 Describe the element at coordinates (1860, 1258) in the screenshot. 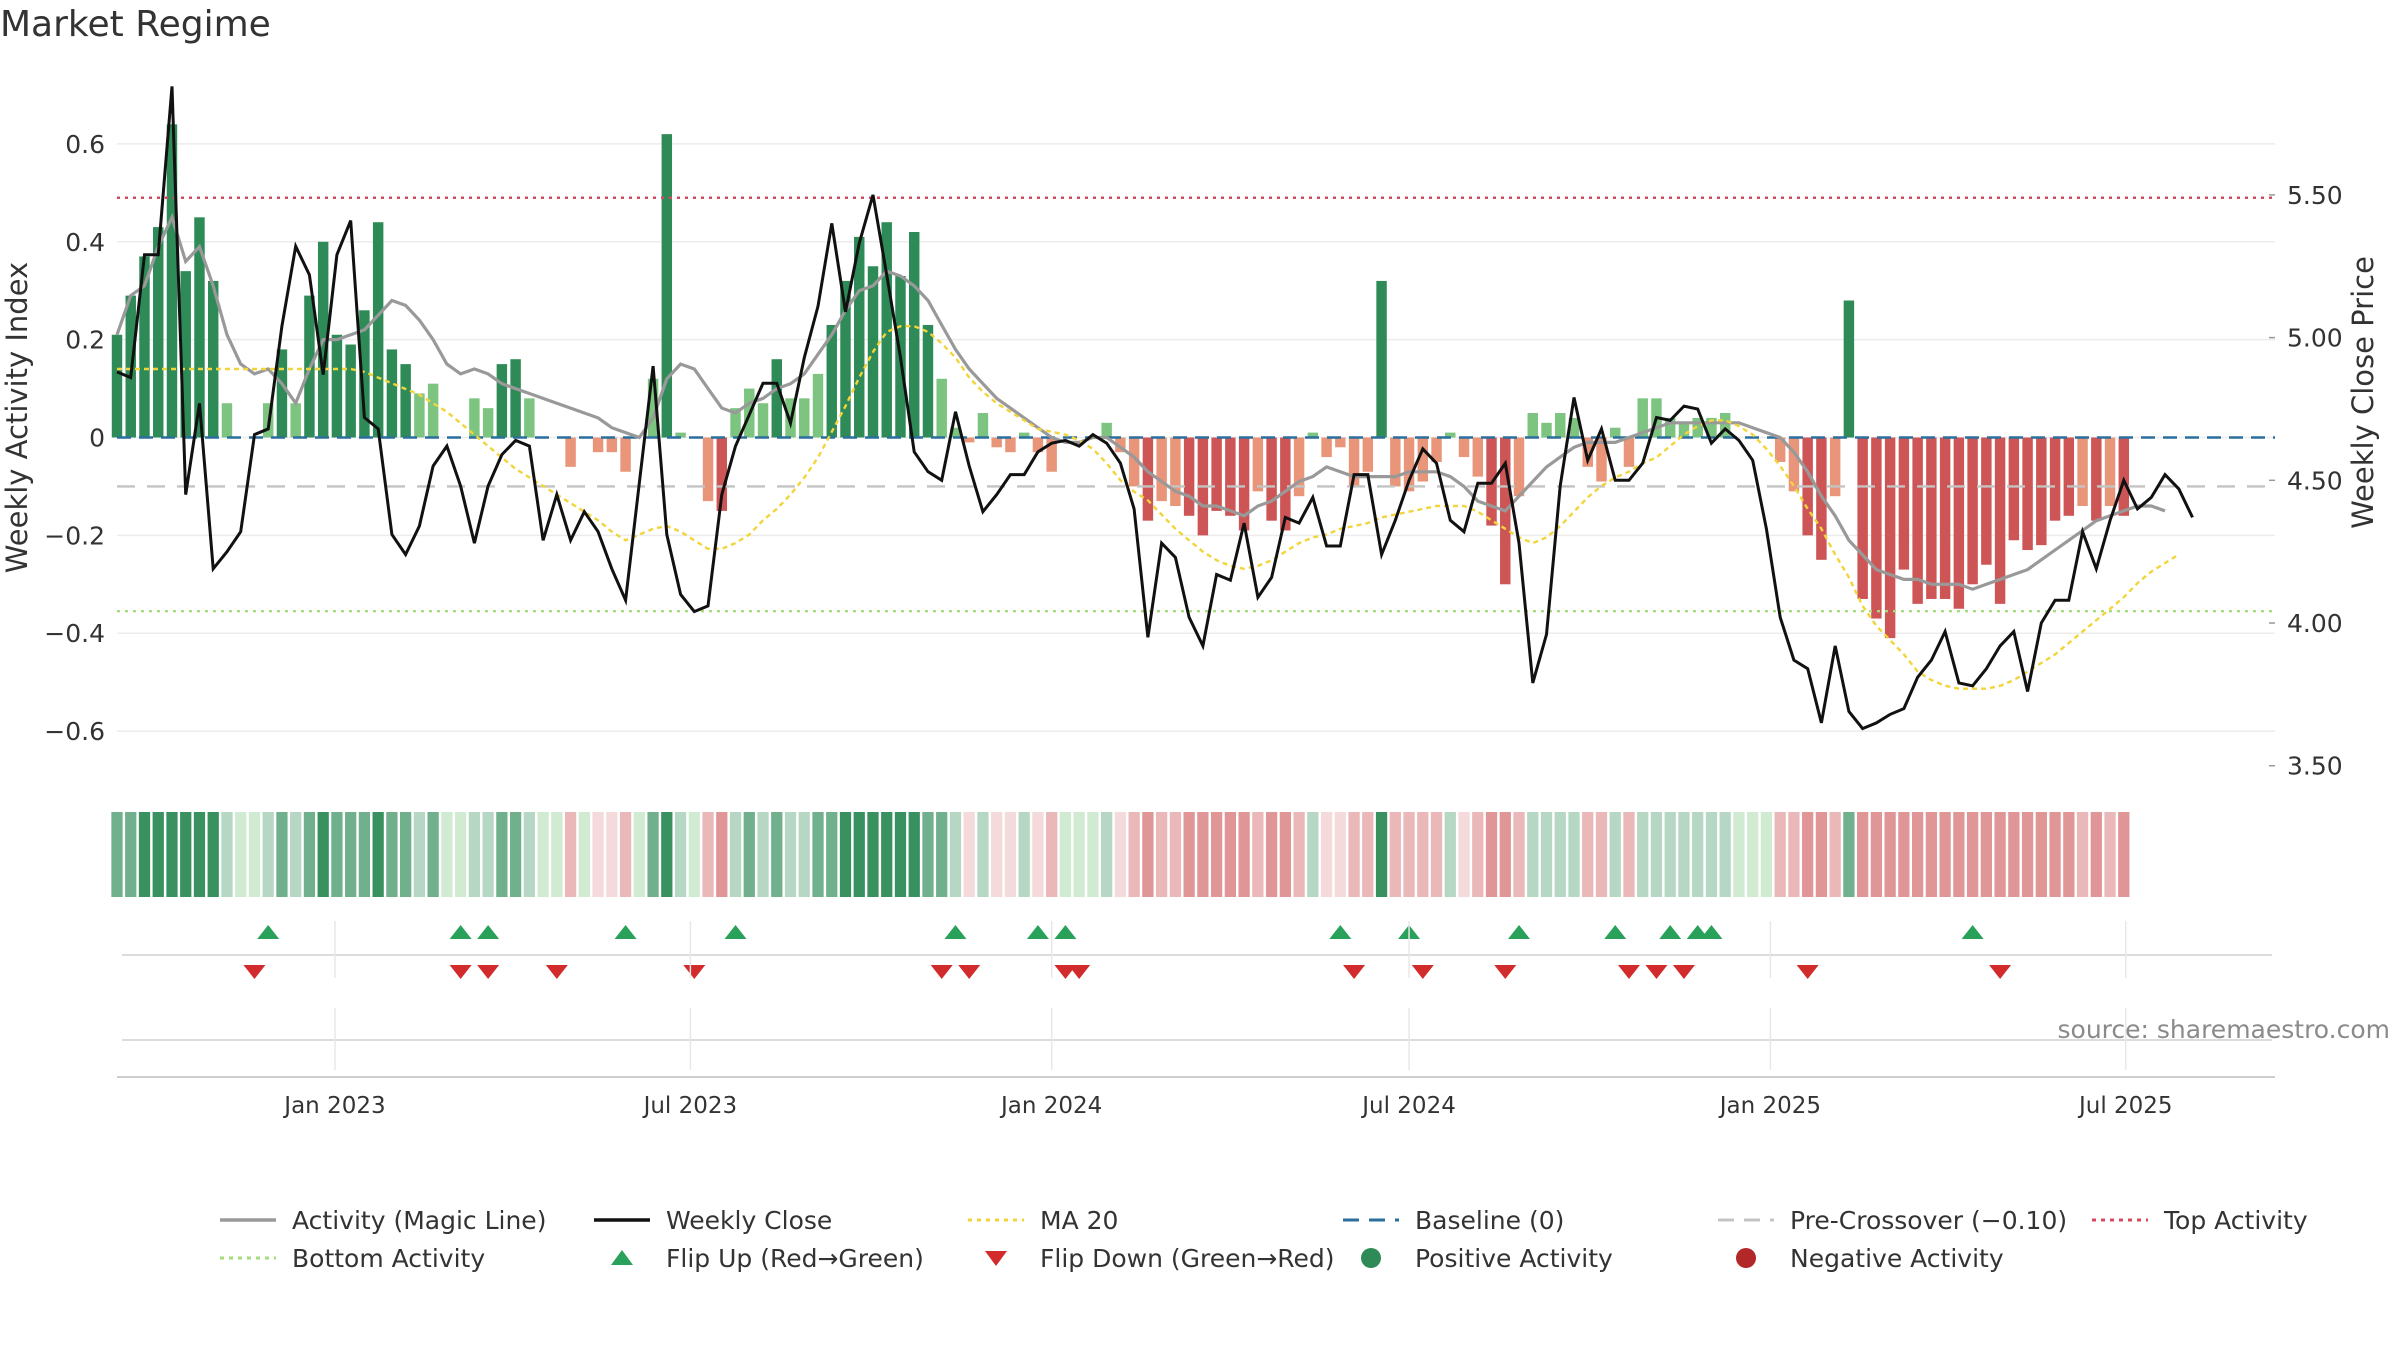

I see `legend-item: Negative Activity` at that location.